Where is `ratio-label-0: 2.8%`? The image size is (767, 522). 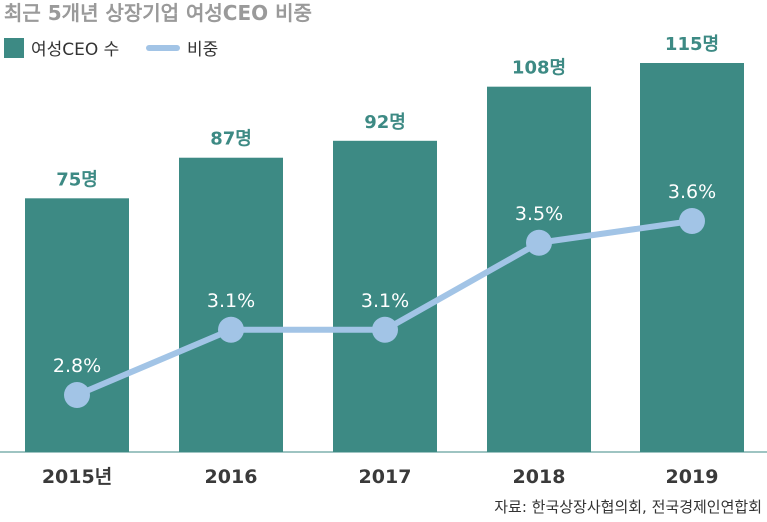
ratio-label-0: 2.8% is located at coordinates (77, 366).